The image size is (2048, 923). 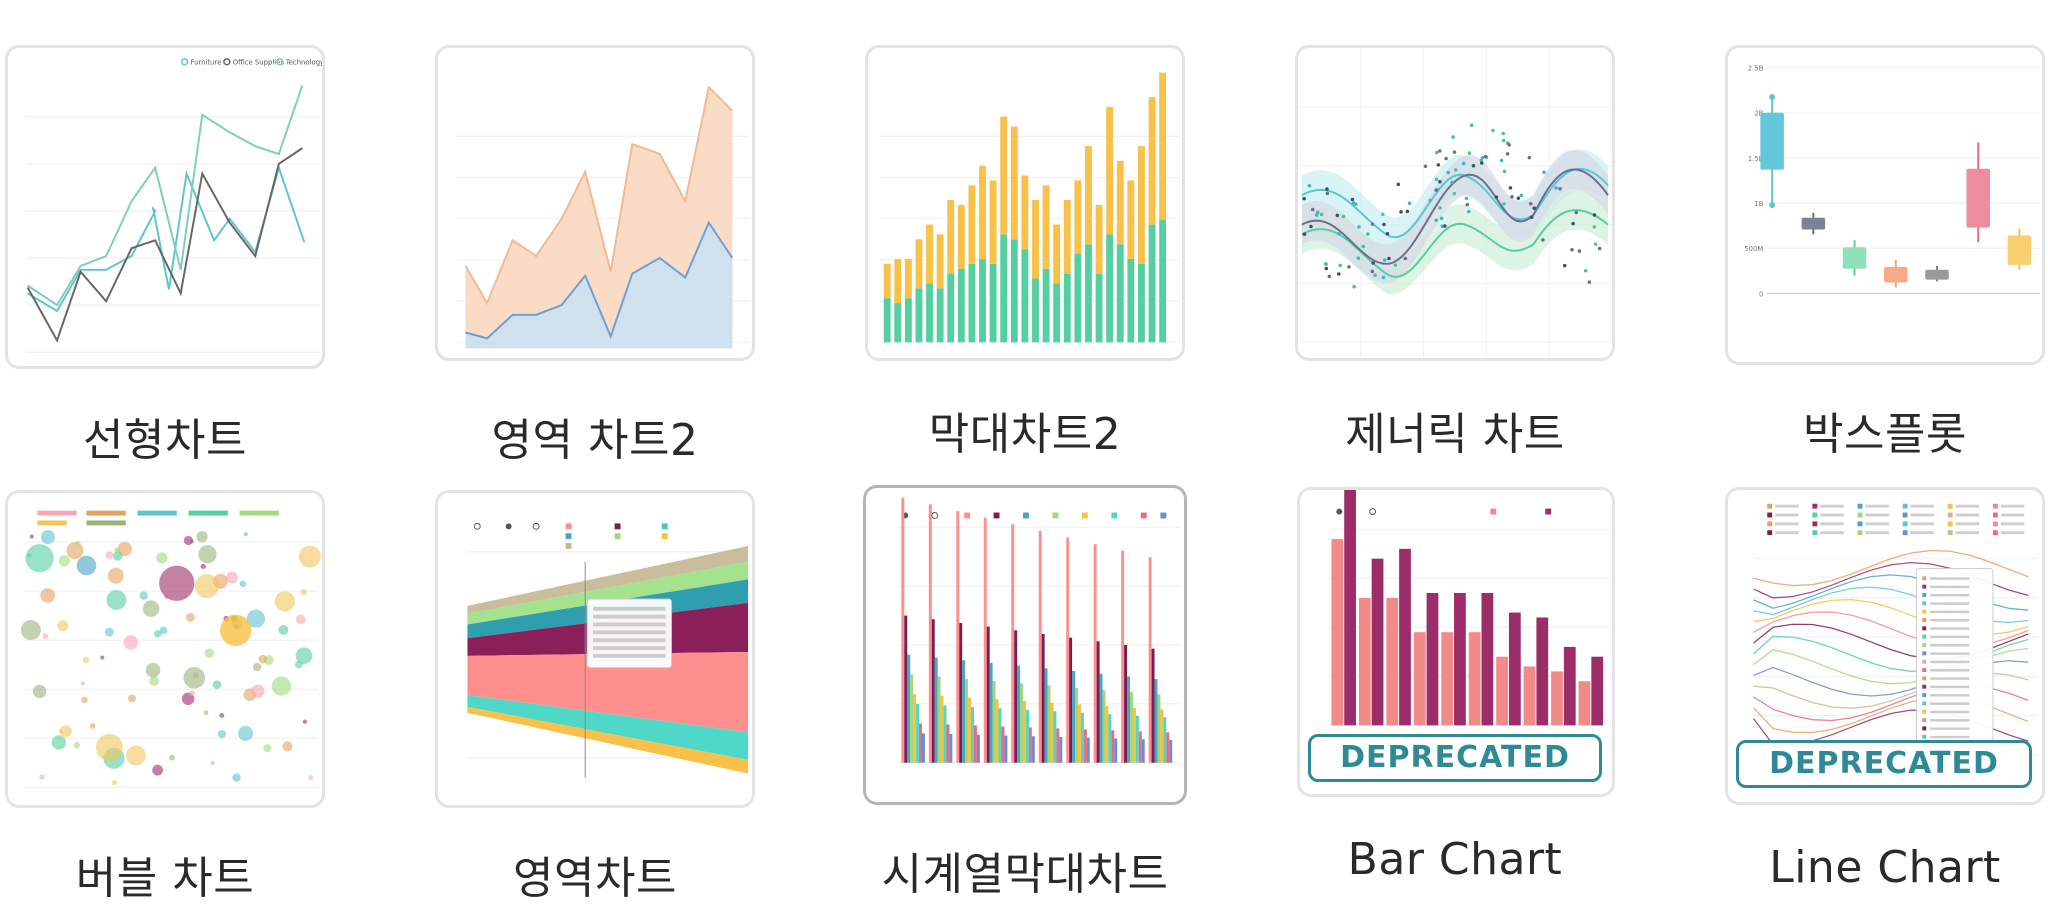 What do you see at coordinates (1456, 642) in the screenshot?
I see `chart-card-bar-chart: DEPRECATED` at bounding box center [1456, 642].